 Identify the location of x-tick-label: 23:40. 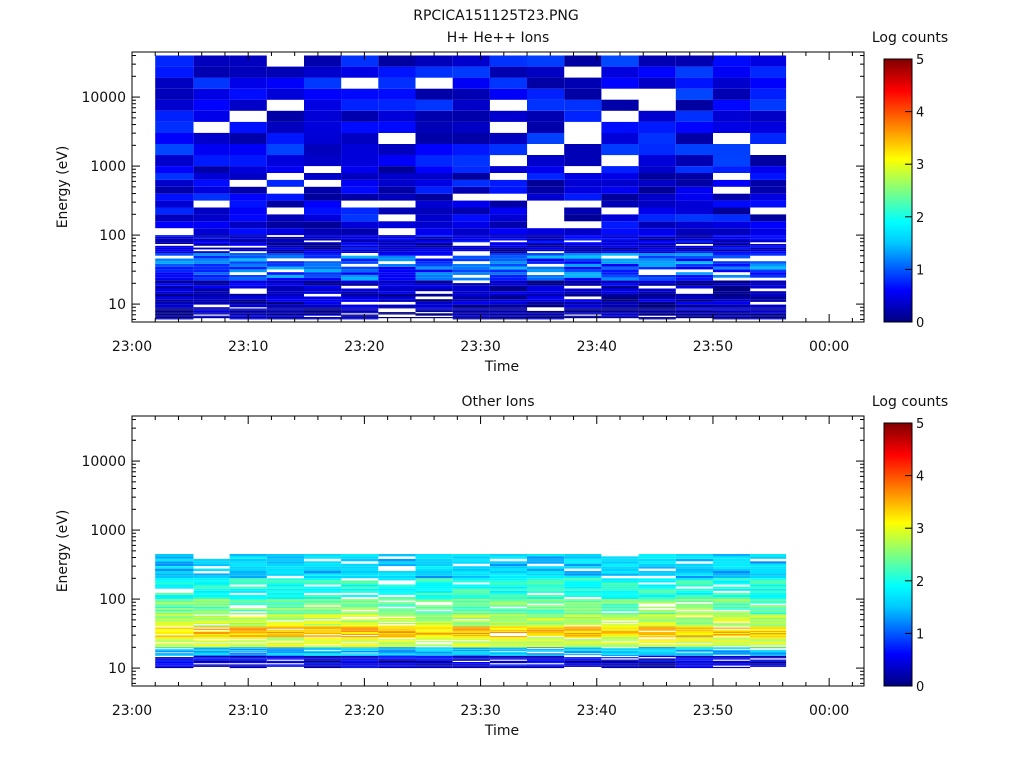
(597, 711).